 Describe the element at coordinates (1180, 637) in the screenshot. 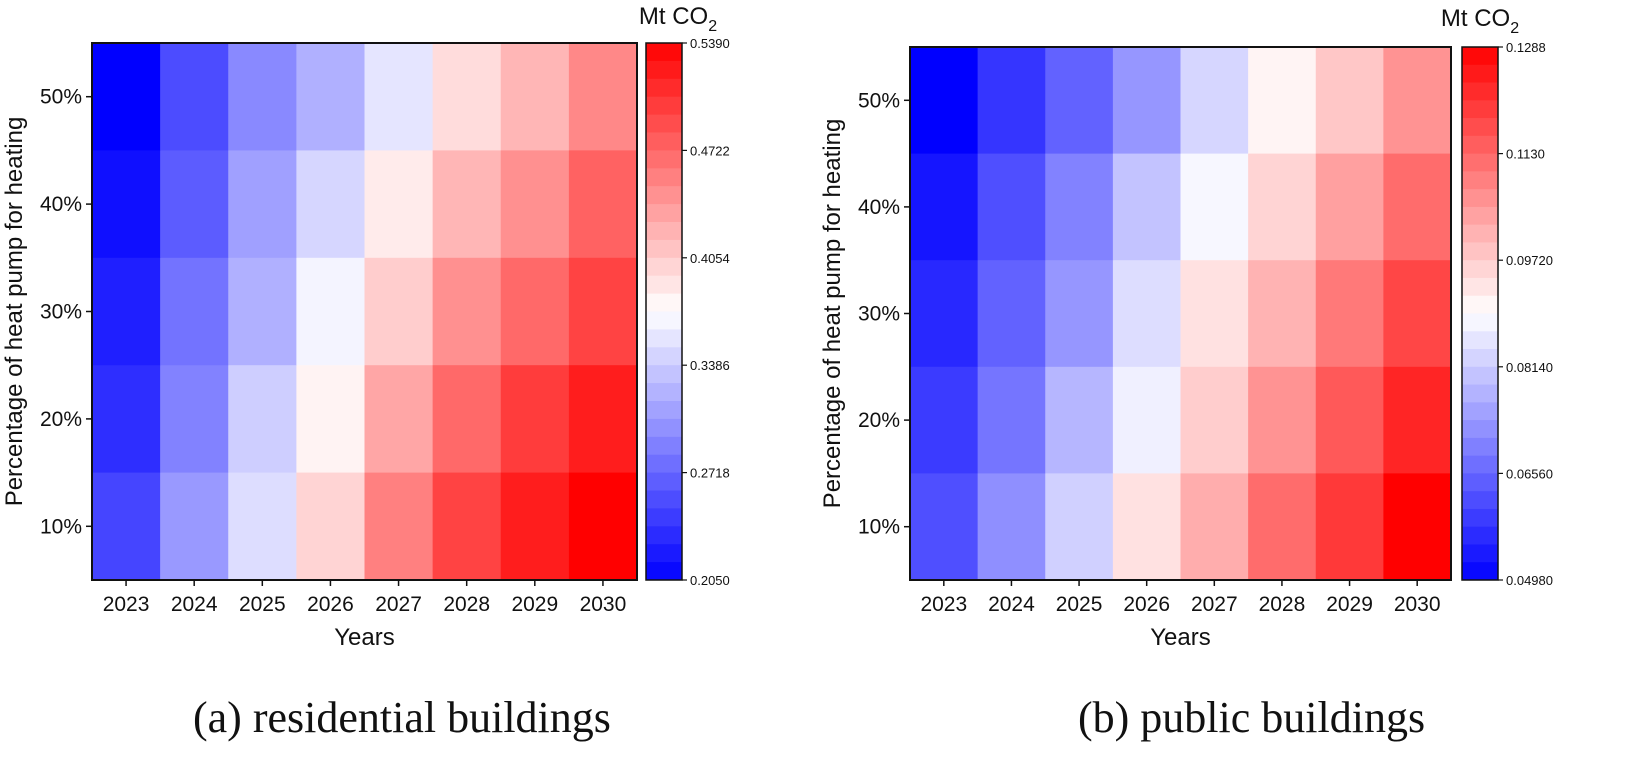

I see `x-axis-title: Years` at that location.